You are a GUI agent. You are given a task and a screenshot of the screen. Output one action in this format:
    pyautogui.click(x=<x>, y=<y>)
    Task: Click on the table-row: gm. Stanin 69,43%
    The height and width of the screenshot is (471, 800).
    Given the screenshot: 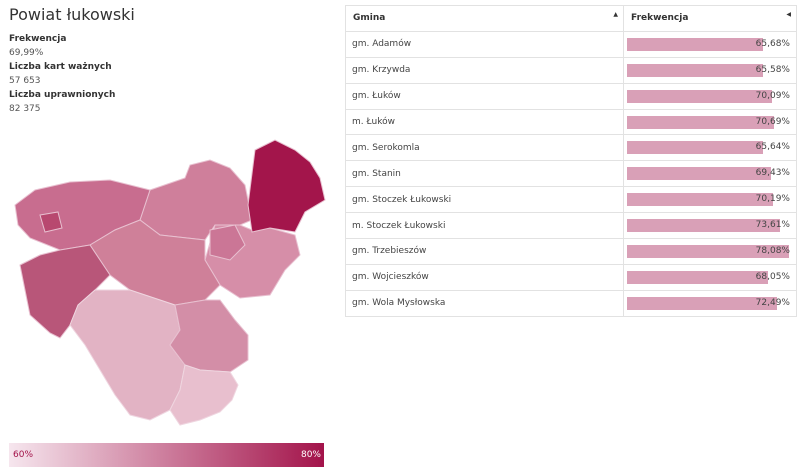 What is the action you would take?
    pyautogui.click(x=571, y=174)
    